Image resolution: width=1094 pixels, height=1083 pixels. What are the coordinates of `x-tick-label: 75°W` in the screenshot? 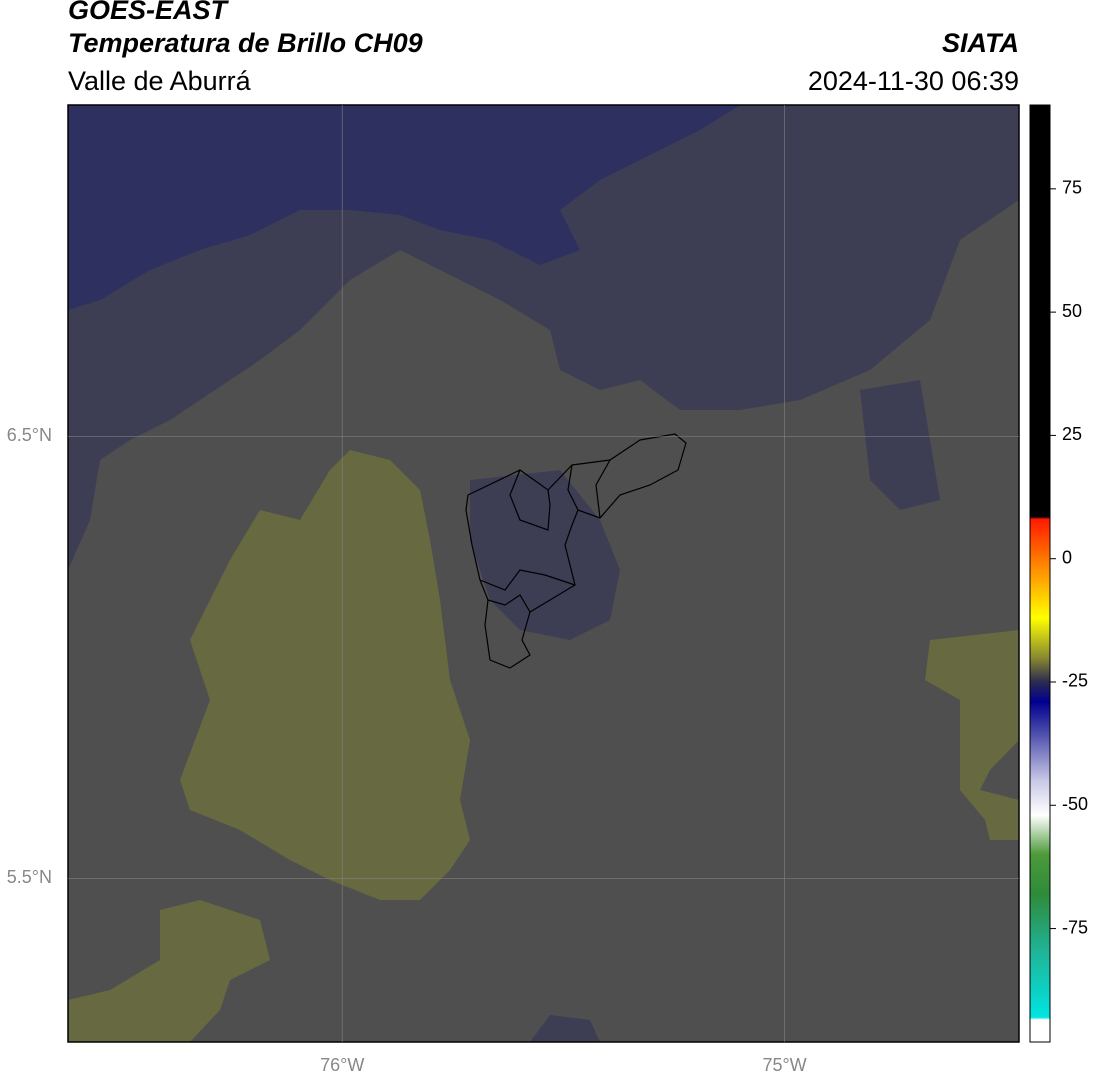 It's located at (784, 1065).